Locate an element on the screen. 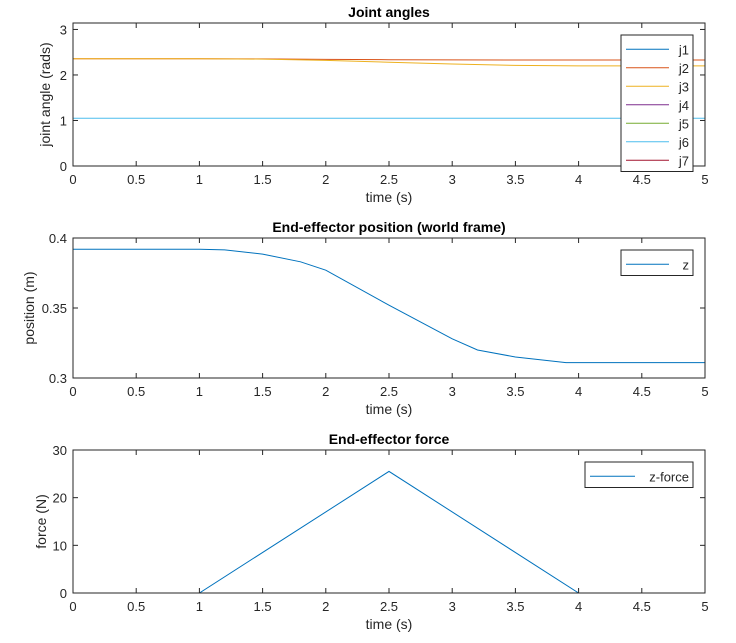 The image size is (736, 643). y-tick-label: 30 is located at coordinates (60, 450).